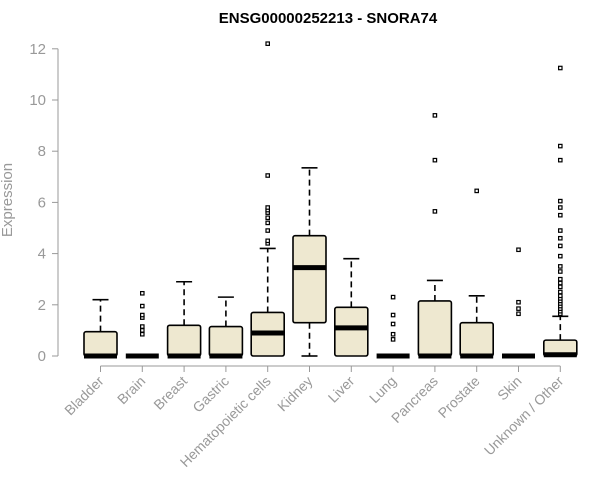 The height and width of the screenshot is (500, 600). What do you see at coordinates (295, 394) in the screenshot?
I see `x-tick-label: Kidney` at bounding box center [295, 394].